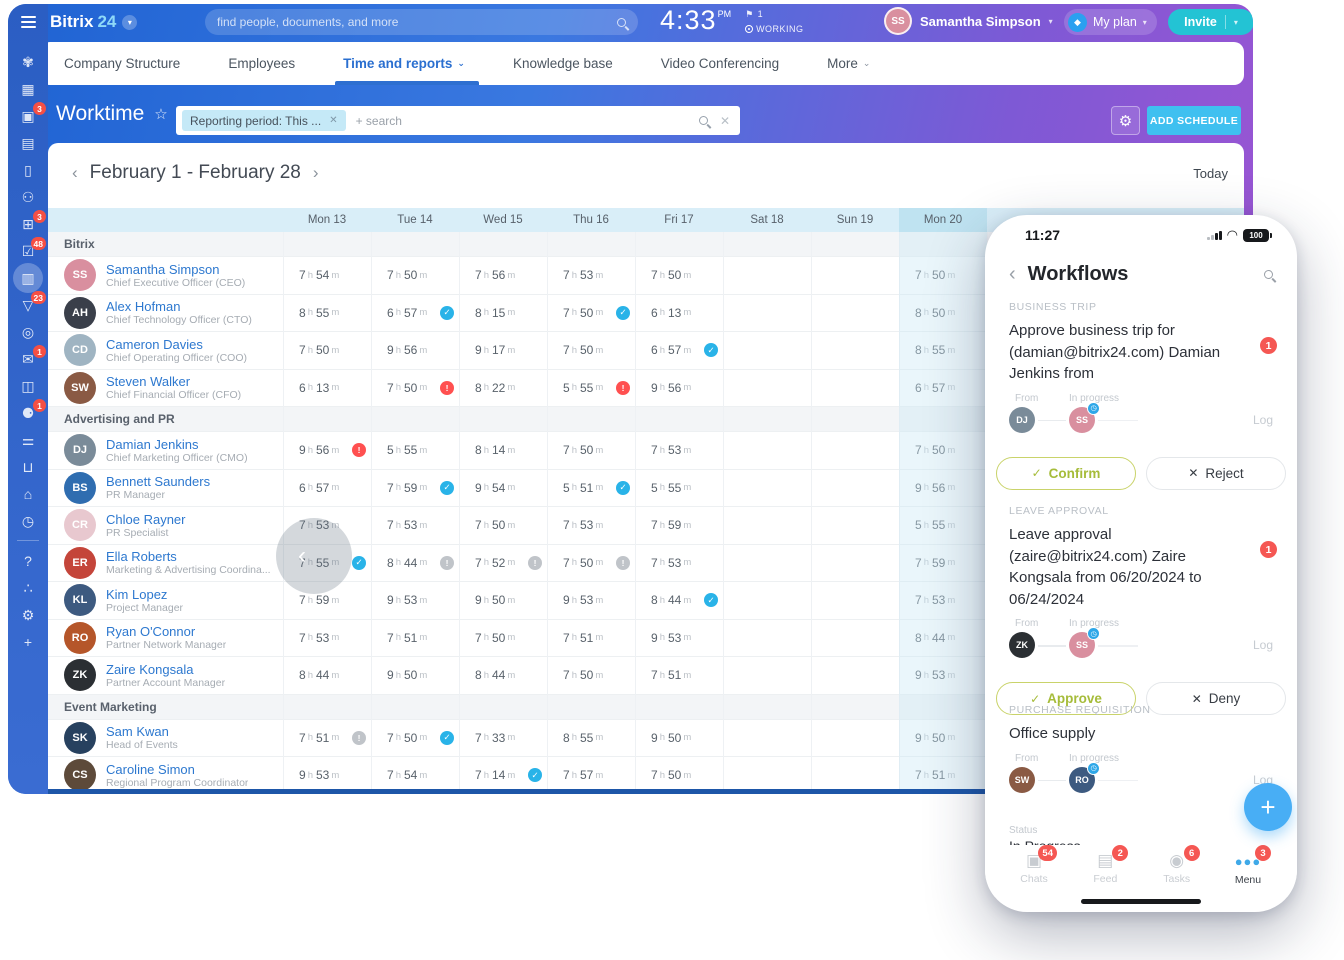  Describe the element at coordinates (28, 493) in the screenshot. I see `sidebar-item-store: ⌂` at that location.